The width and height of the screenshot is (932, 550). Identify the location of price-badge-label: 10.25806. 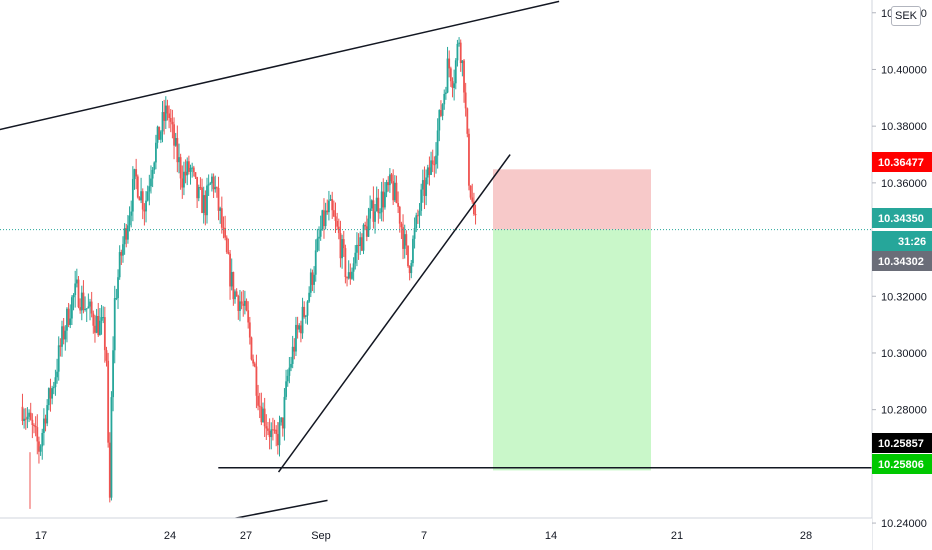
(901, 465).